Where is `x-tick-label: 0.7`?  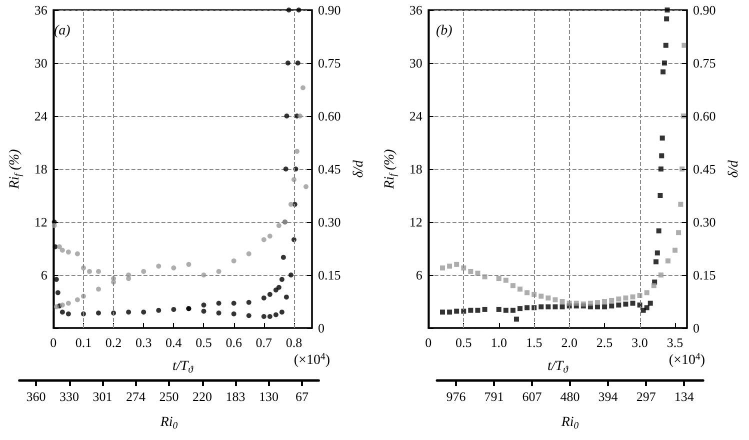
x-tick-label: 0.7 is located at coordinates (264, 342).